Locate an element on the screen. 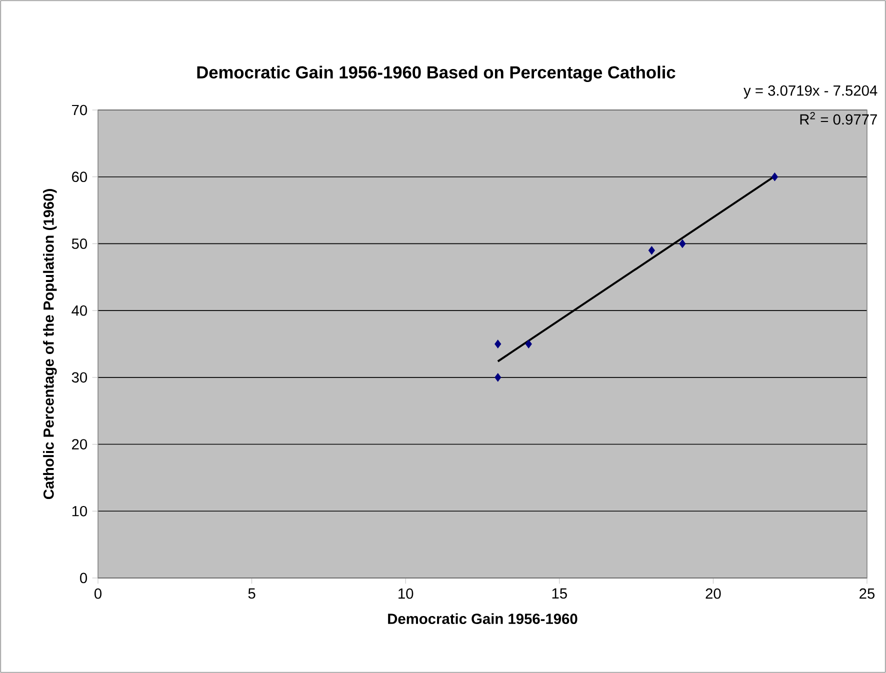 This screenshot has width=886, height=673. x-tick-label: 25 is located at coordinates (867, 593).